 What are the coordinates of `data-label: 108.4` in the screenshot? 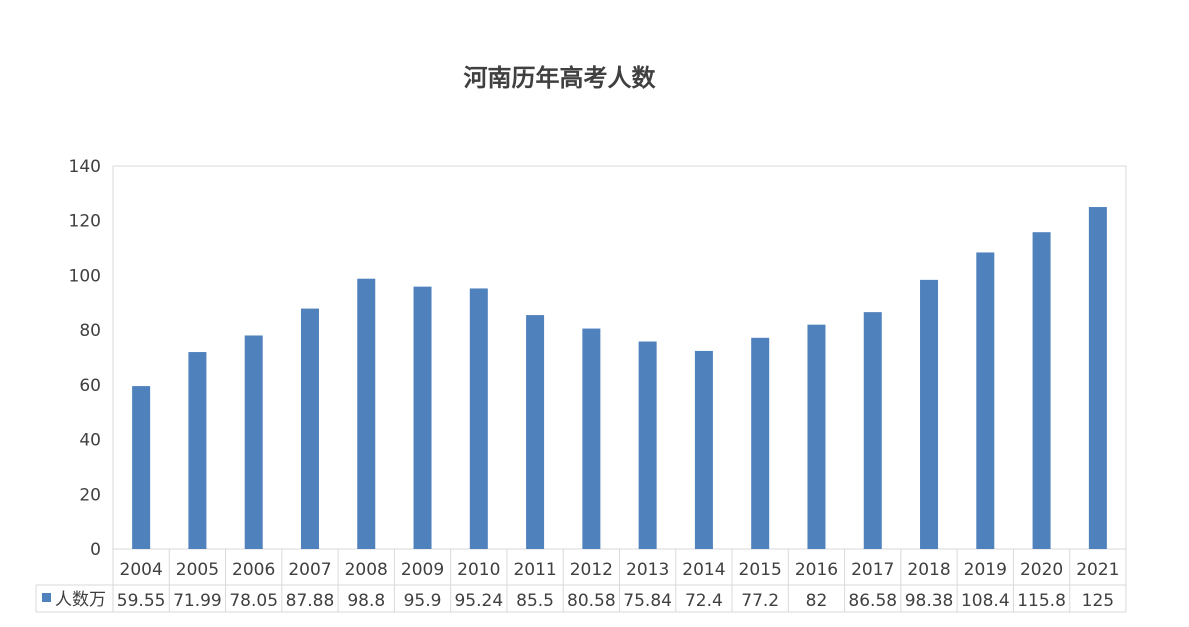 It's located at (985, 601).